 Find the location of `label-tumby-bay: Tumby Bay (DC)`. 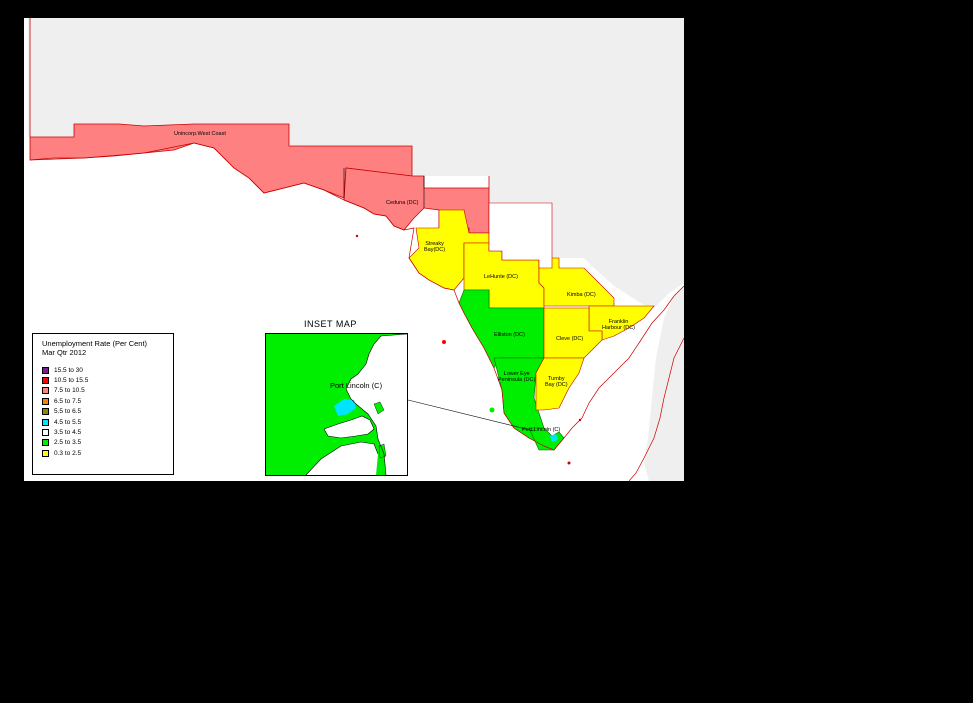

label-tumby-bay: Tumby Bay (DC) is located at coordinates (556, 382).